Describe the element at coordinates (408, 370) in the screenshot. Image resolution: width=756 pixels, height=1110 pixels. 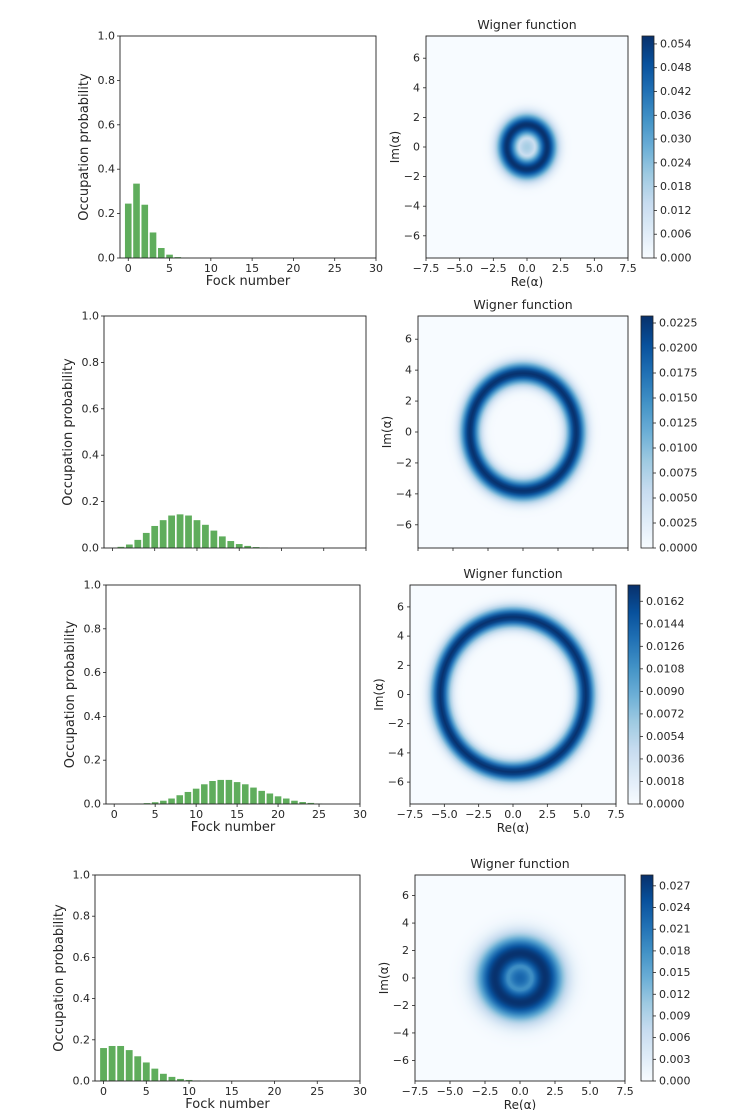
I see `y-tick-label: 4` at that location.